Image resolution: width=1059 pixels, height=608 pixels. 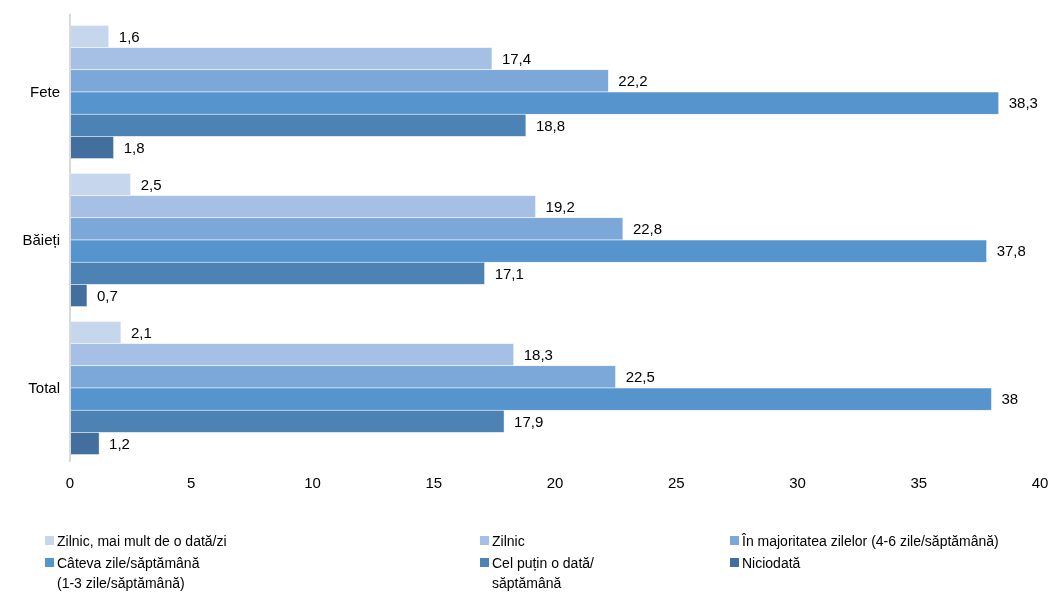 What do you see at coordinates (538, 354) in the screenshot?
I see `data-label: 18,3` at bounding box center [538, 354].